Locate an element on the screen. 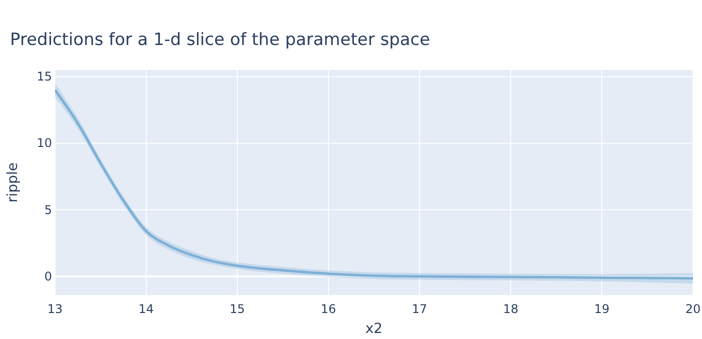 Image resolution: width=702 pixels, height=339 pixels. x-tick-label: 15 is located at coordinates (237, 309).